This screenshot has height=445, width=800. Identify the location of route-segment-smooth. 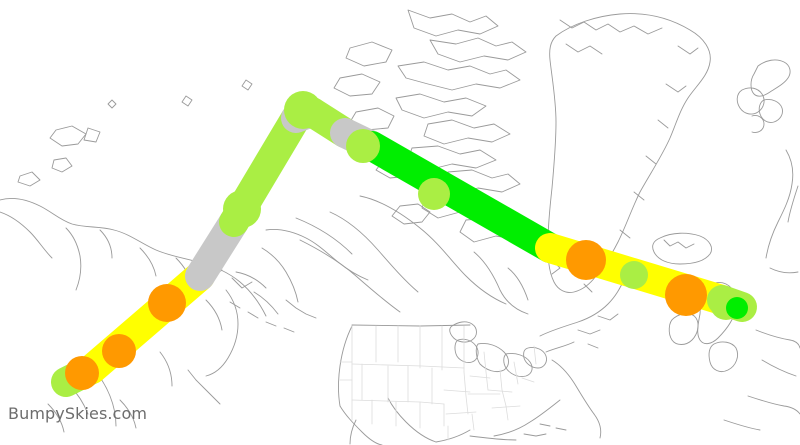
(461, 197).